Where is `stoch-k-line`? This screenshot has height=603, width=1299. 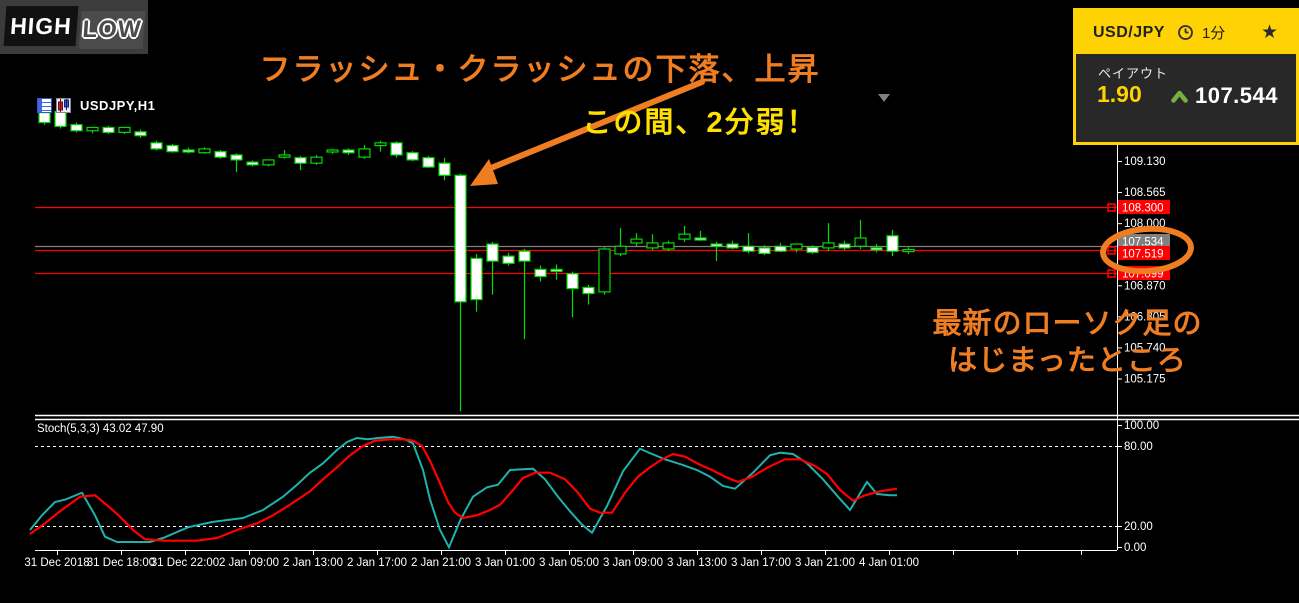
stoch-k-line is located at coordinates (463, 492).